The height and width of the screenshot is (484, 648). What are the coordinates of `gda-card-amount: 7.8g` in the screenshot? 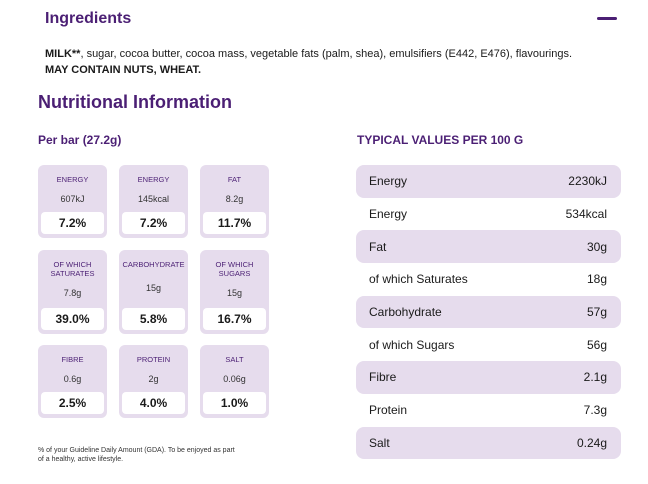 It's located at (72, 293).